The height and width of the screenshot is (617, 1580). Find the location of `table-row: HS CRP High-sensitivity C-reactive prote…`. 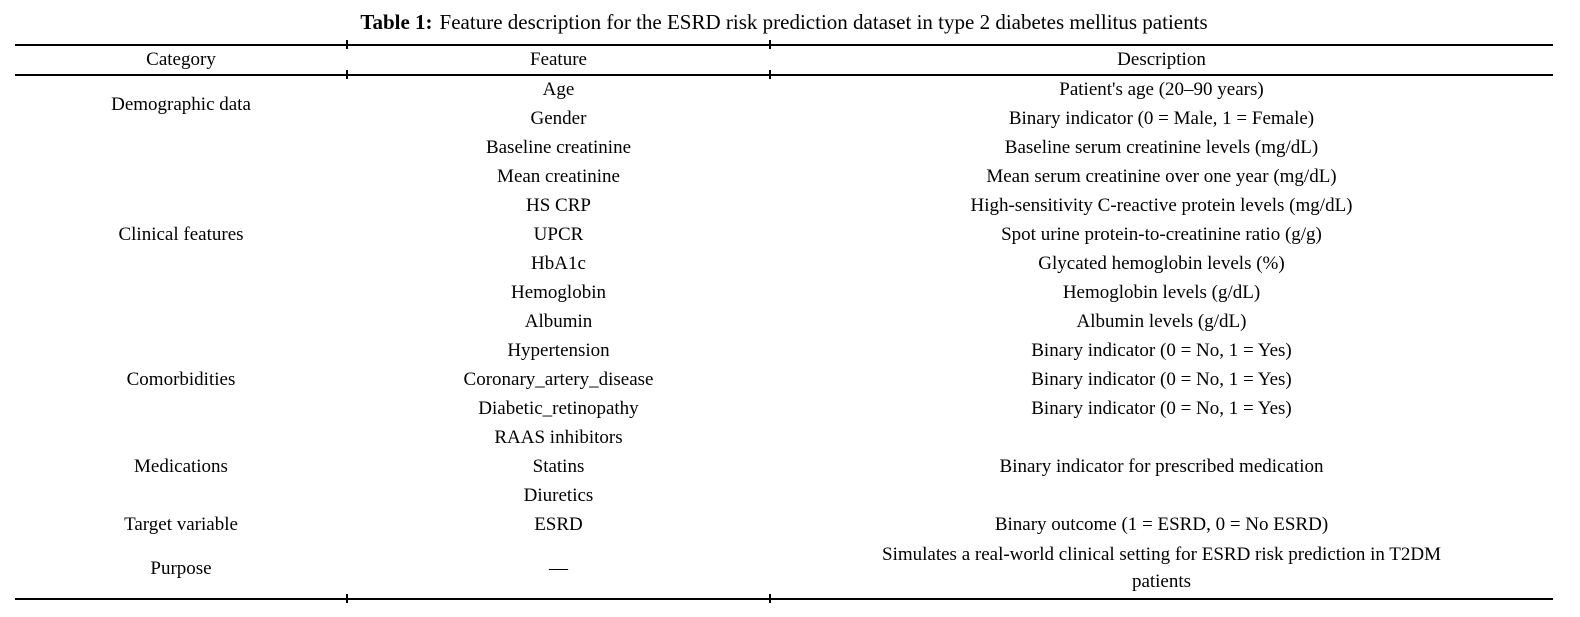

table-row: HS CRP High-sensitivity C-reactive prote… is located at coordinates (784, 206).